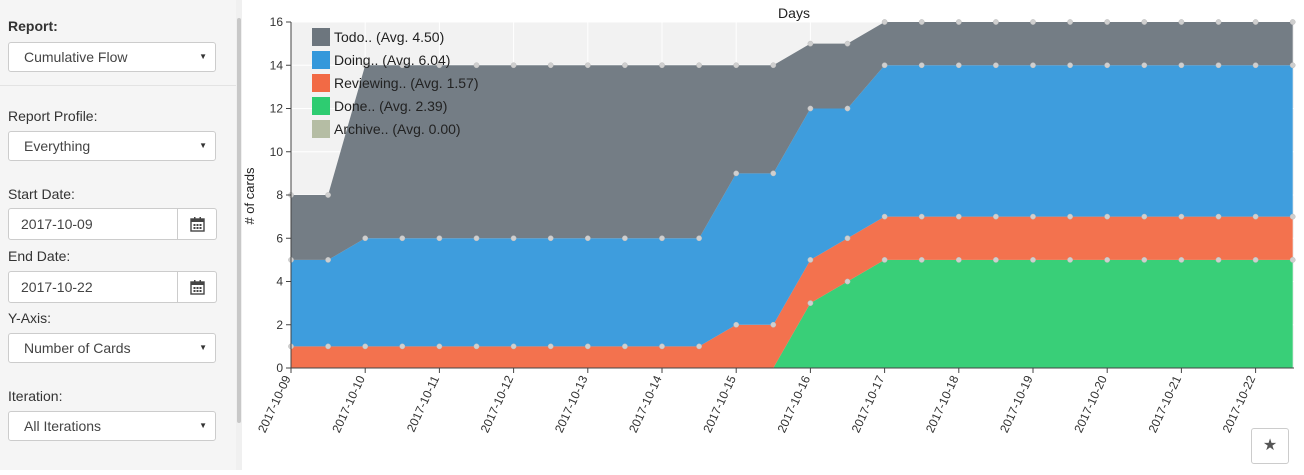  What do you see at coordinates (53, 116) in the screenshot?
I see `report-profile-label: Report Profile:` at bounding box center [53, 116].